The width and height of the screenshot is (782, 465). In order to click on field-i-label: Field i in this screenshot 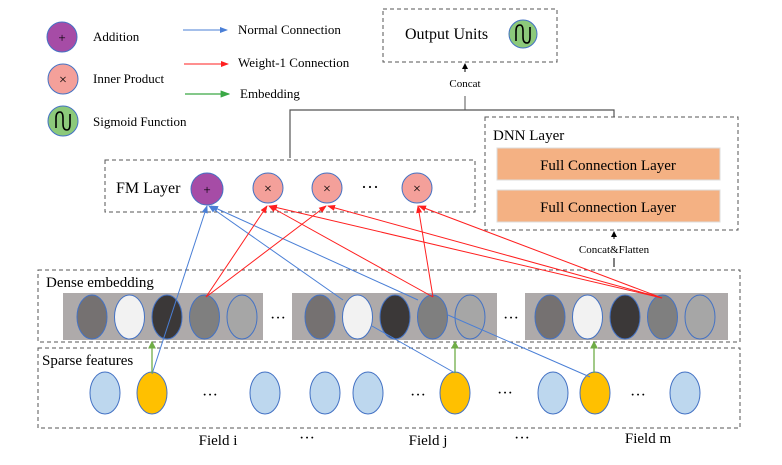, I will do `click(218, 441)`.